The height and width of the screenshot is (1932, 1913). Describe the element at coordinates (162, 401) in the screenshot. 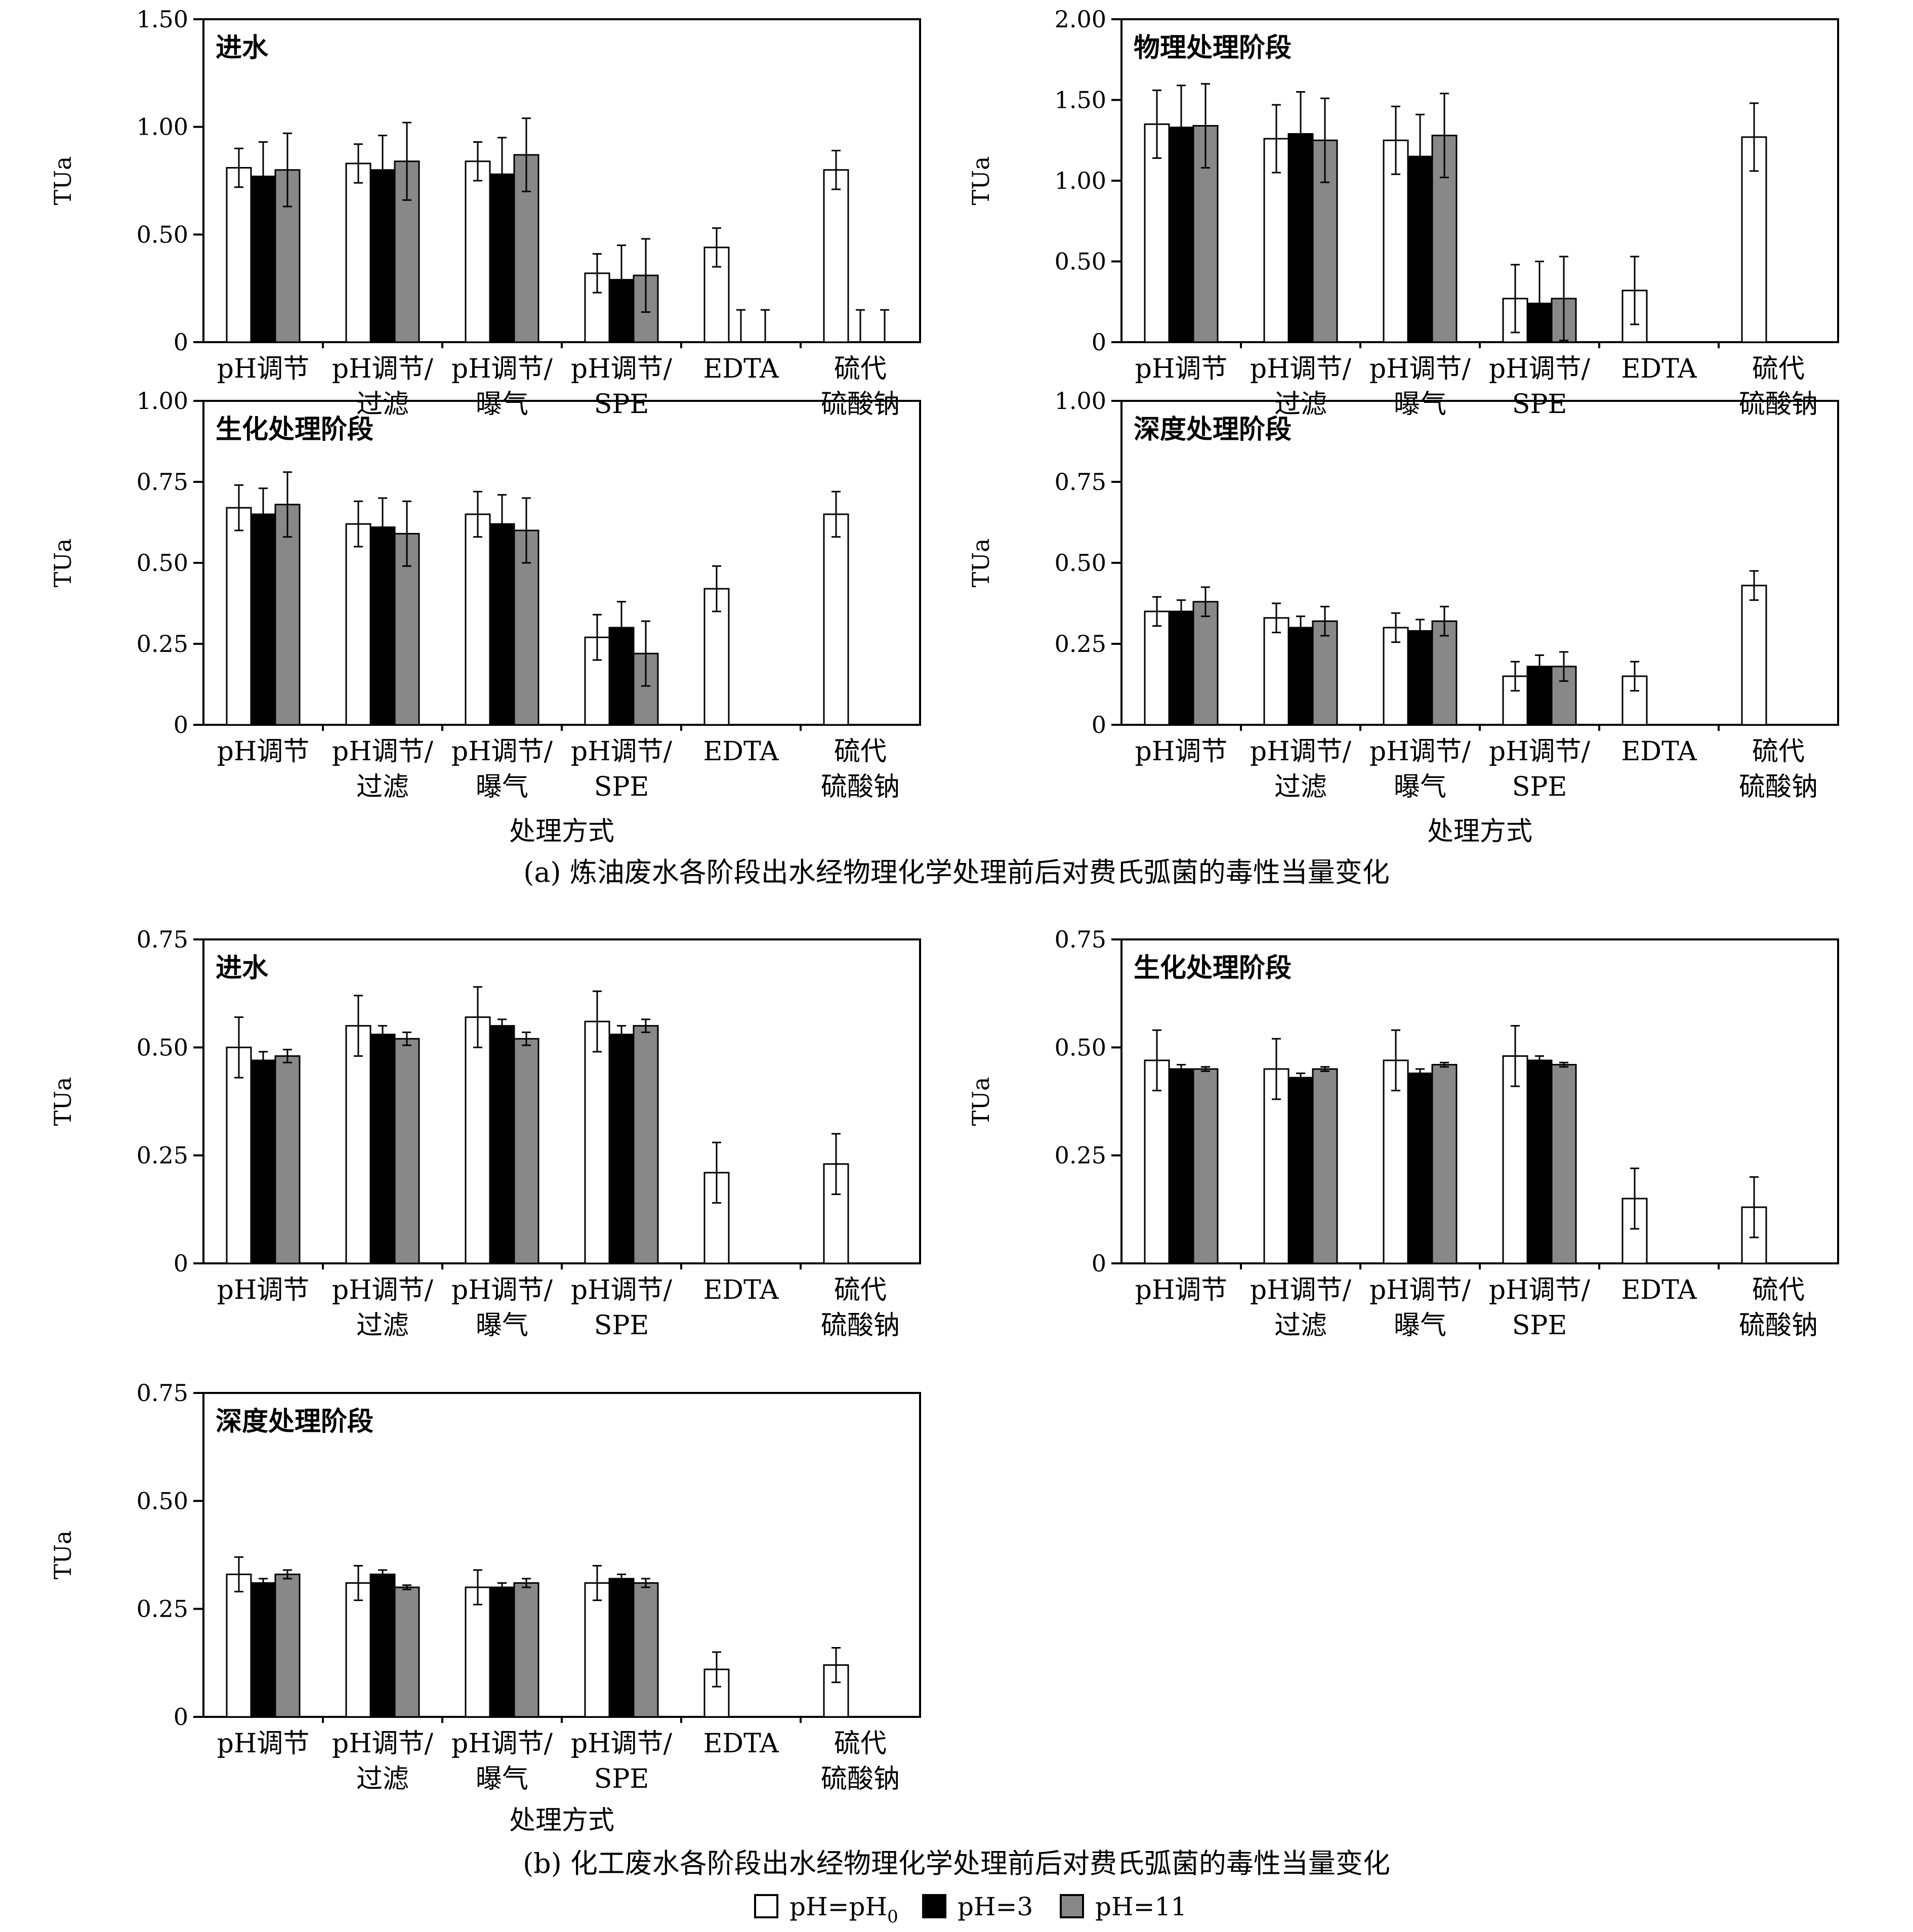

I see `y-tick-label: 1.00` at that location.